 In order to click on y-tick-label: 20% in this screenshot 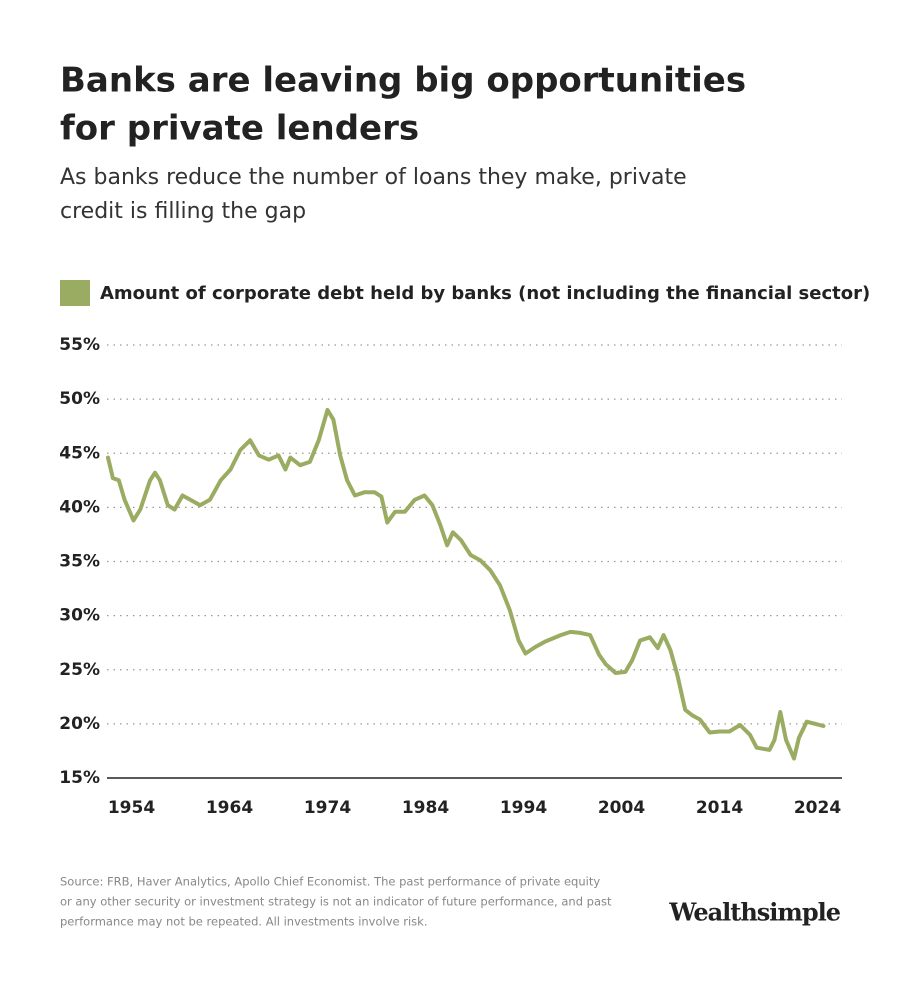, I will do `click(79, 724)`.